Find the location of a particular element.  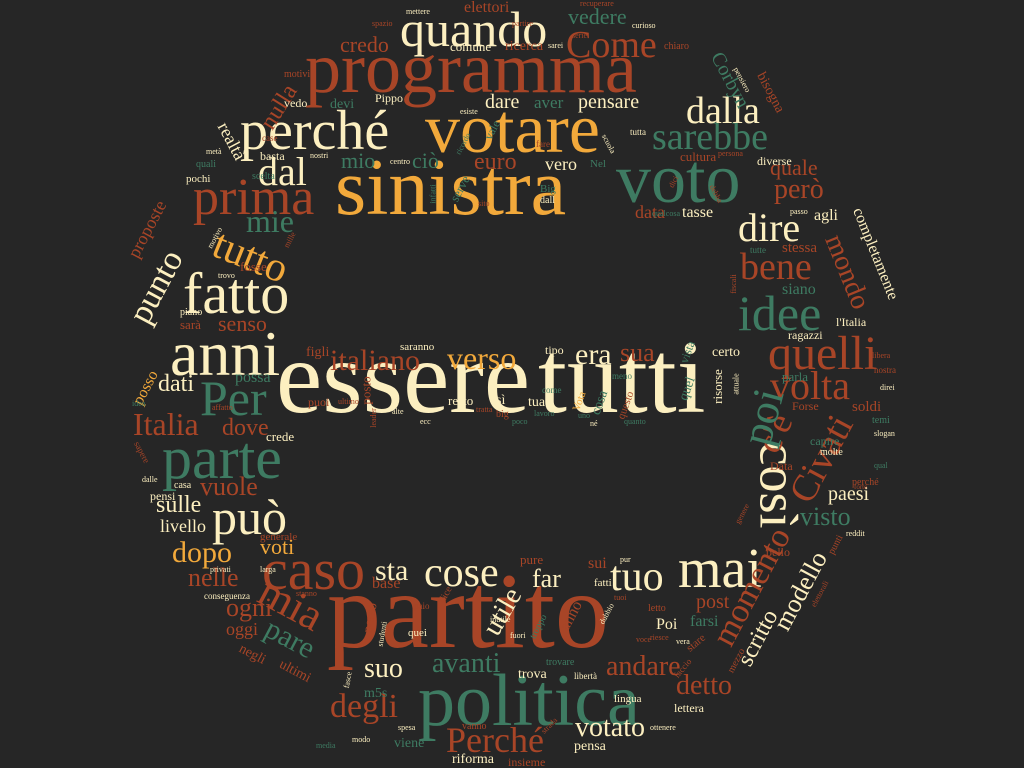

word-tua: tua is located at coordinates (537, 402).